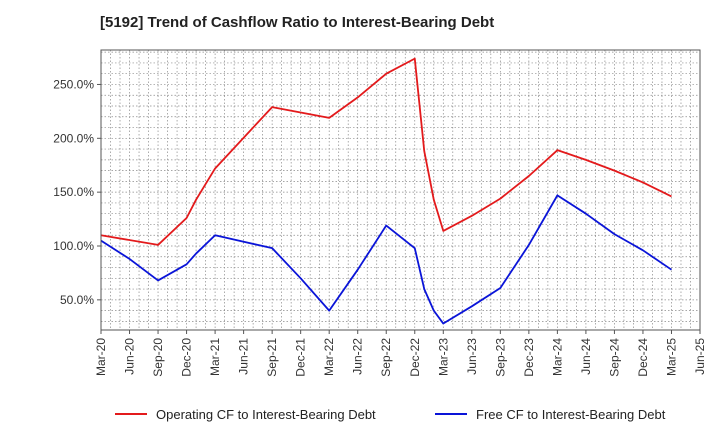 The height and width of the screenshot is (440, 720). What do you see at coordinates (77, 300) in the screenshot?
I see `y-tick-label: 50.0%` at bounding box center [77, 300].